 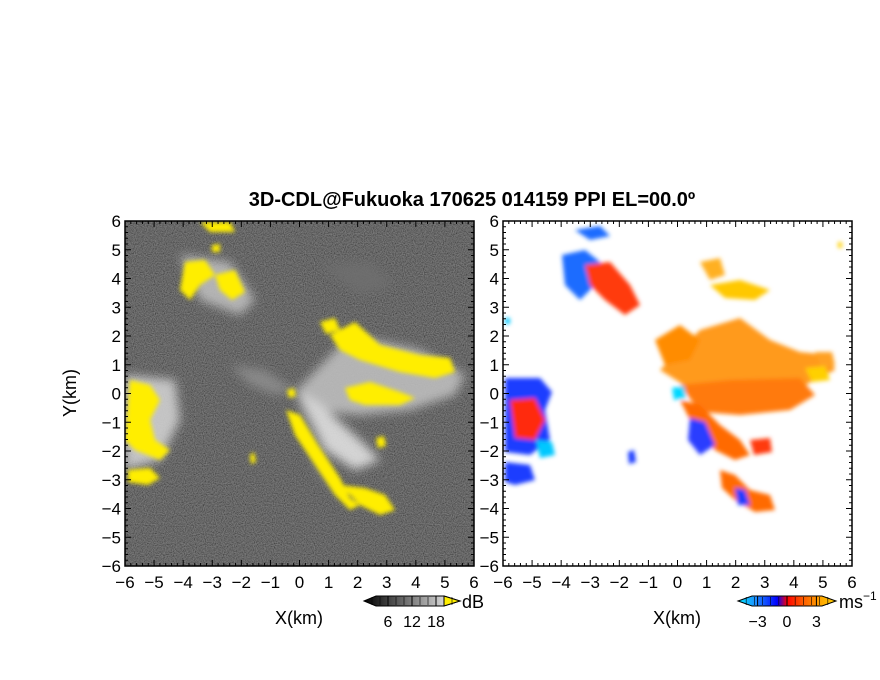 What do you see at coordinates (787, 622) in the screenshot?
I see `colorbar-tick-label: 0` at bounding box center [787, 622].